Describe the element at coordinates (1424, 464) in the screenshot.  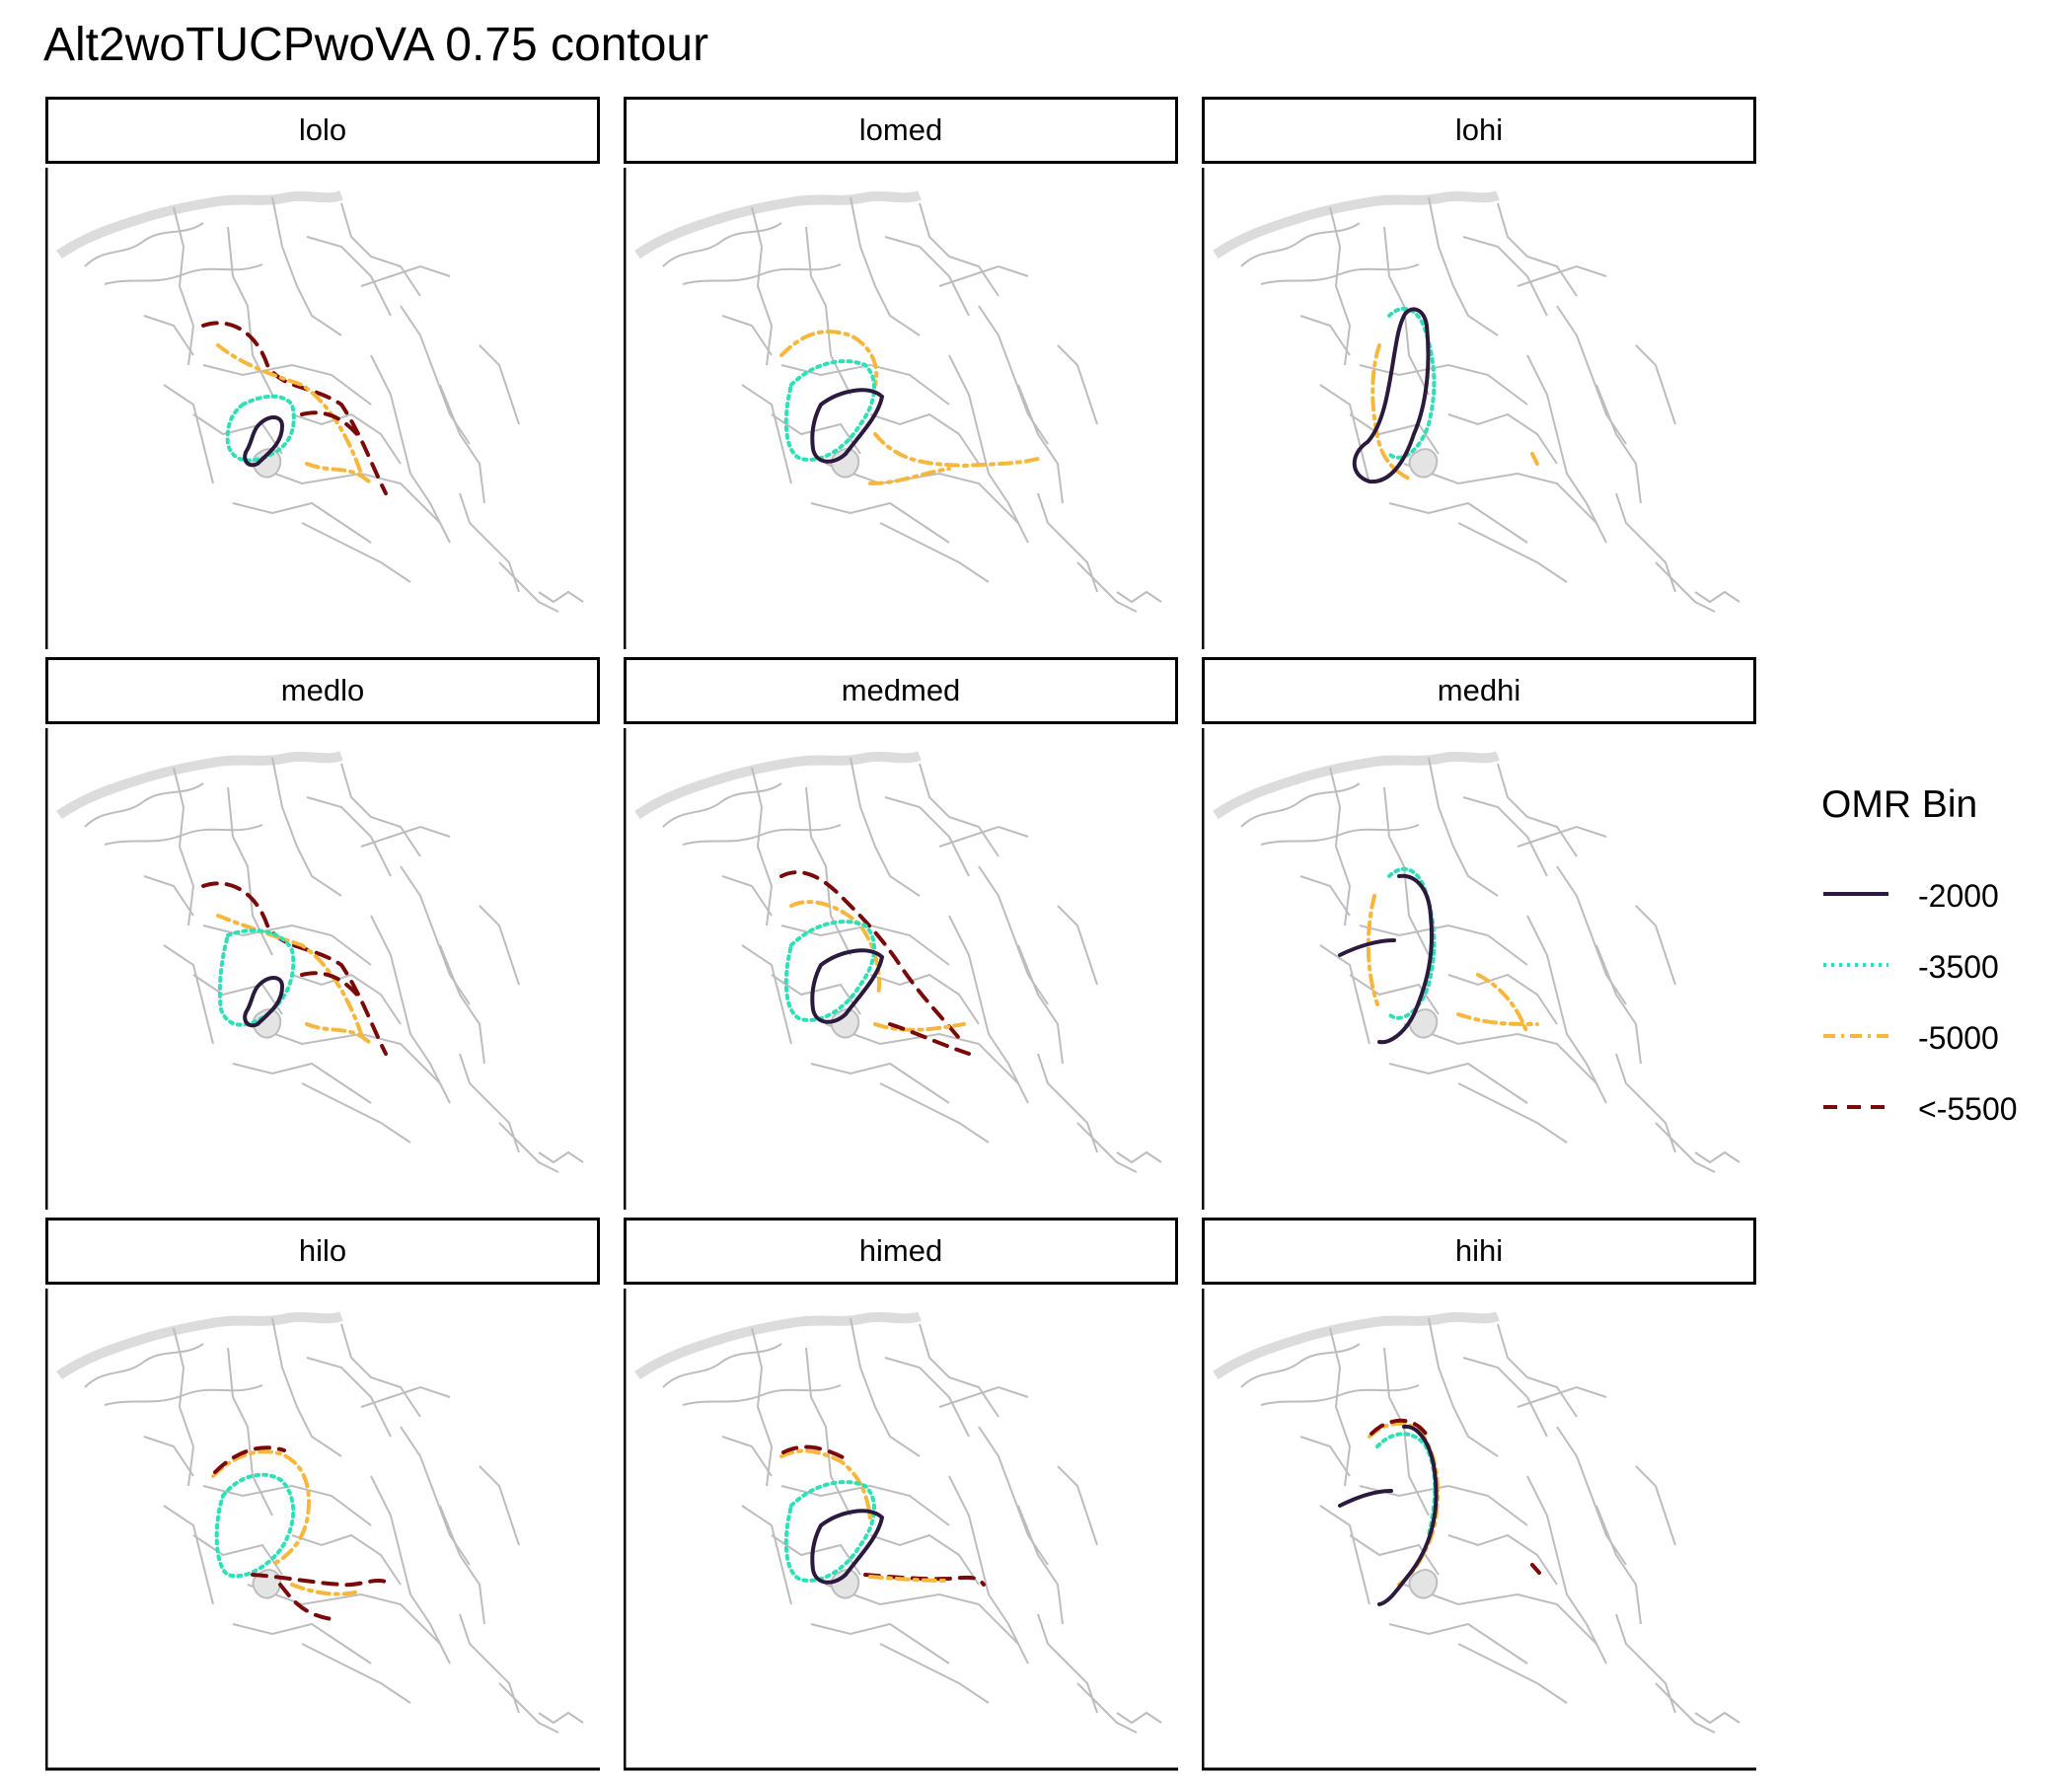
I see `basemap-reservoir` at that location.